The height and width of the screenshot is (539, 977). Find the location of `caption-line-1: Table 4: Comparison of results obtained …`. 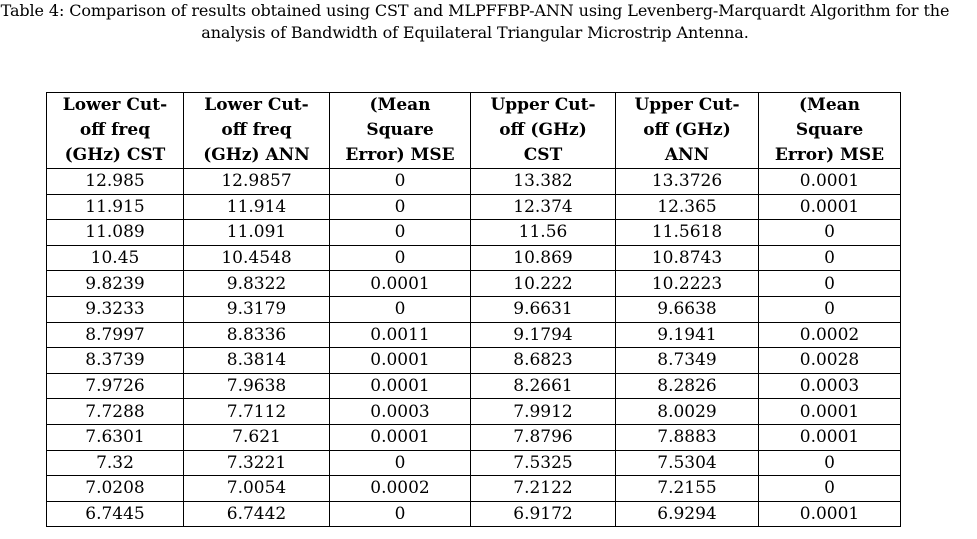

caption-line-1: Table 4: Comparison of results obtained … is located at coordinates (475, 10).